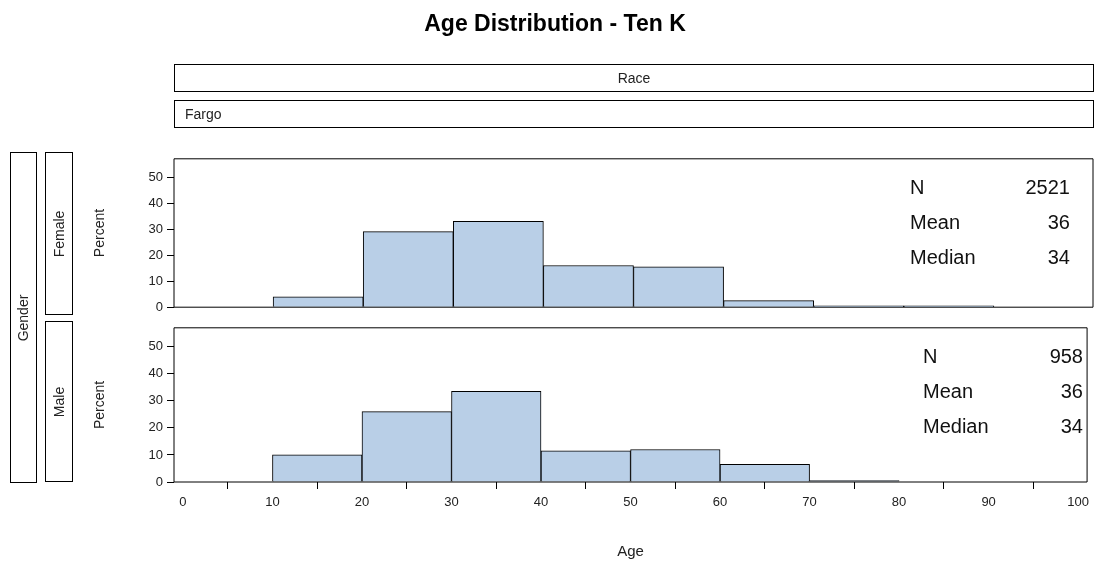  Describe the element at coordinates (1047, 188) in the screenshot. I see `annotation: 2521` at that location.